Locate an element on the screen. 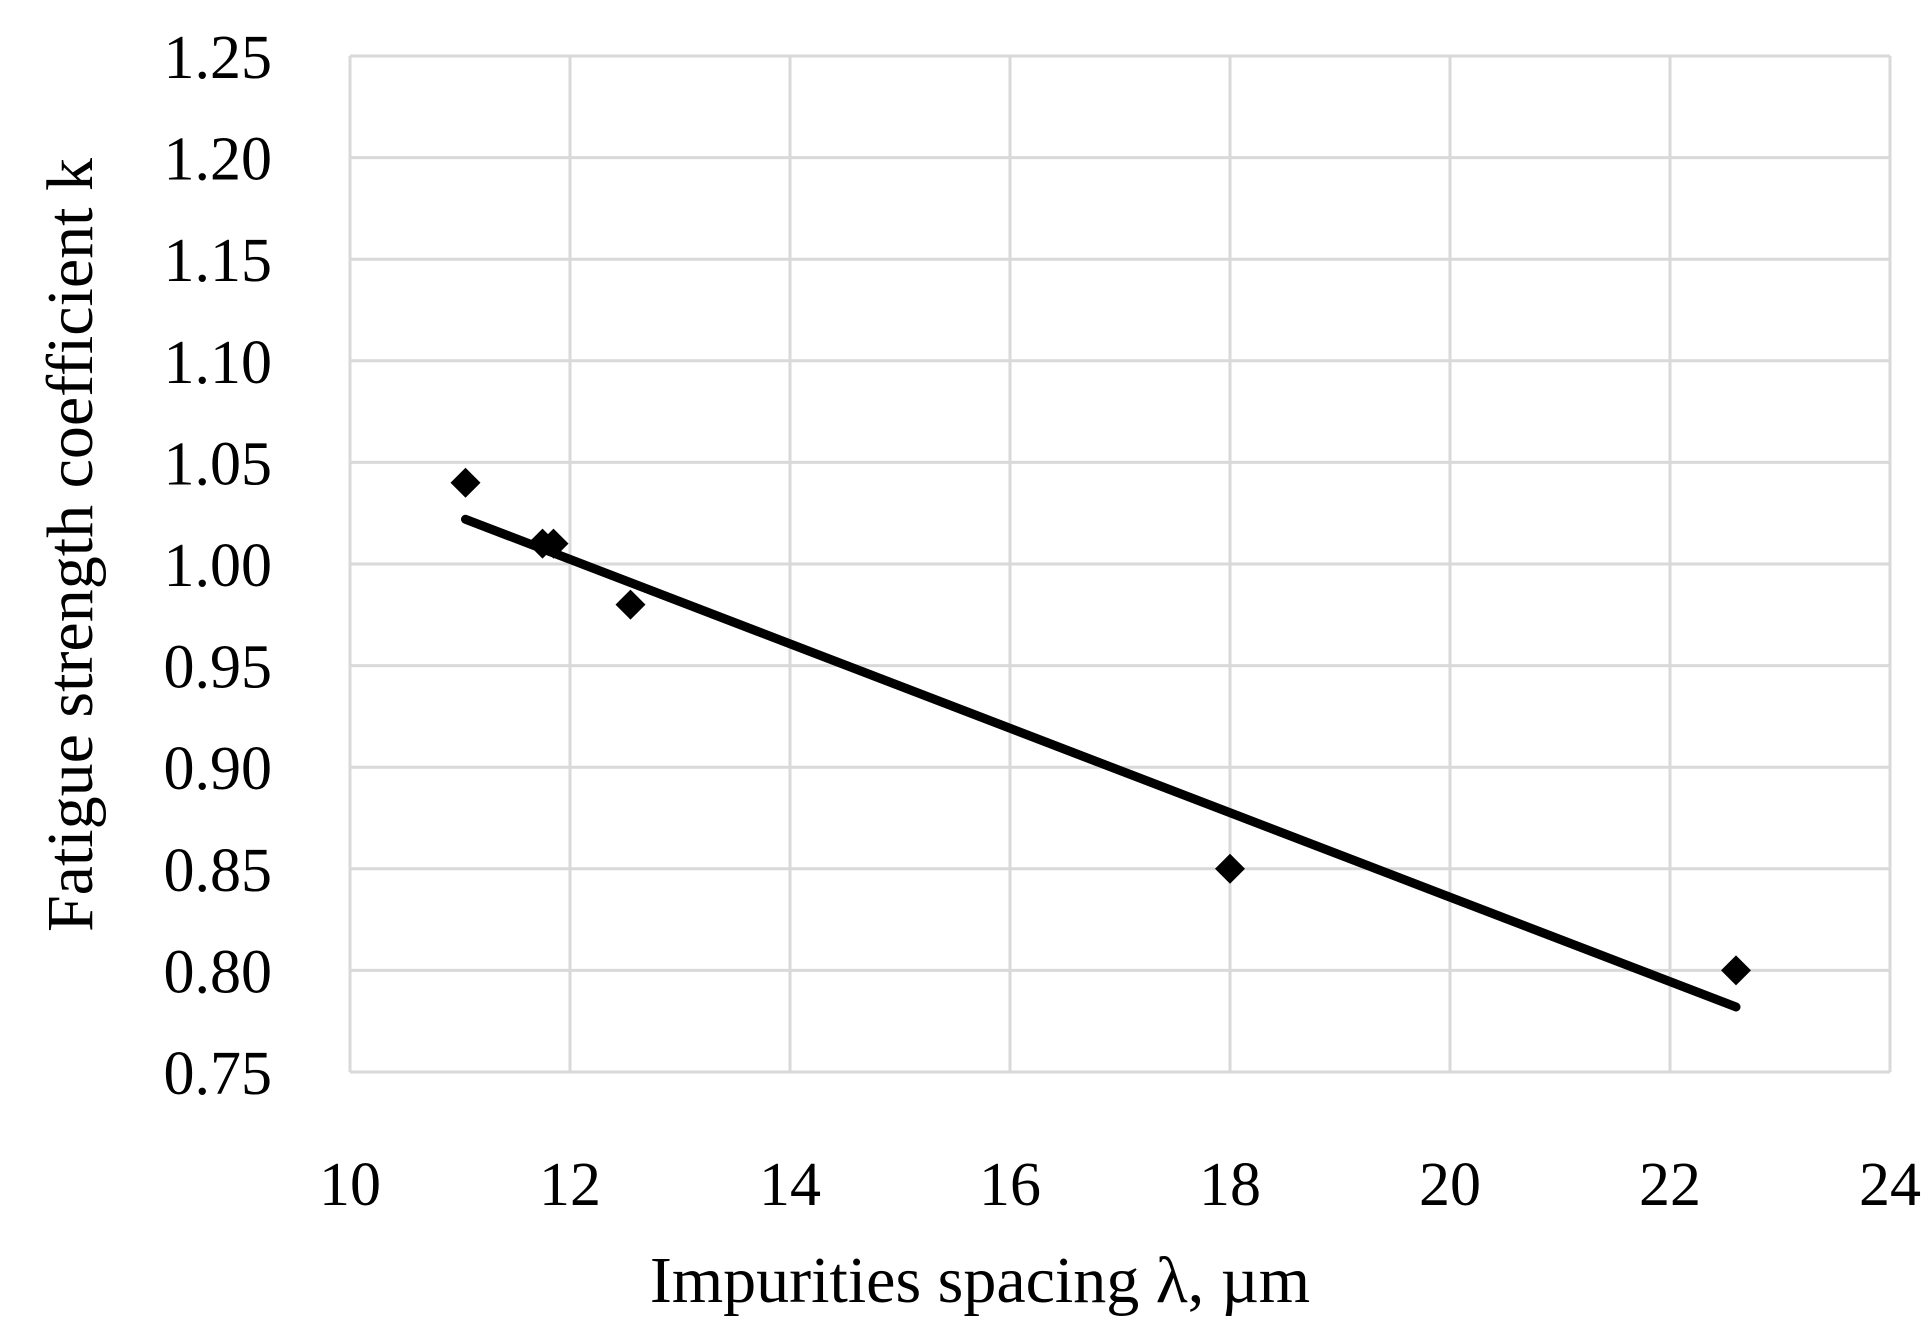 Image resolution: width=1932 pixels, height=1344 pixels. y-tick-label-6: 1.05 is located at coordinates (218, 464).